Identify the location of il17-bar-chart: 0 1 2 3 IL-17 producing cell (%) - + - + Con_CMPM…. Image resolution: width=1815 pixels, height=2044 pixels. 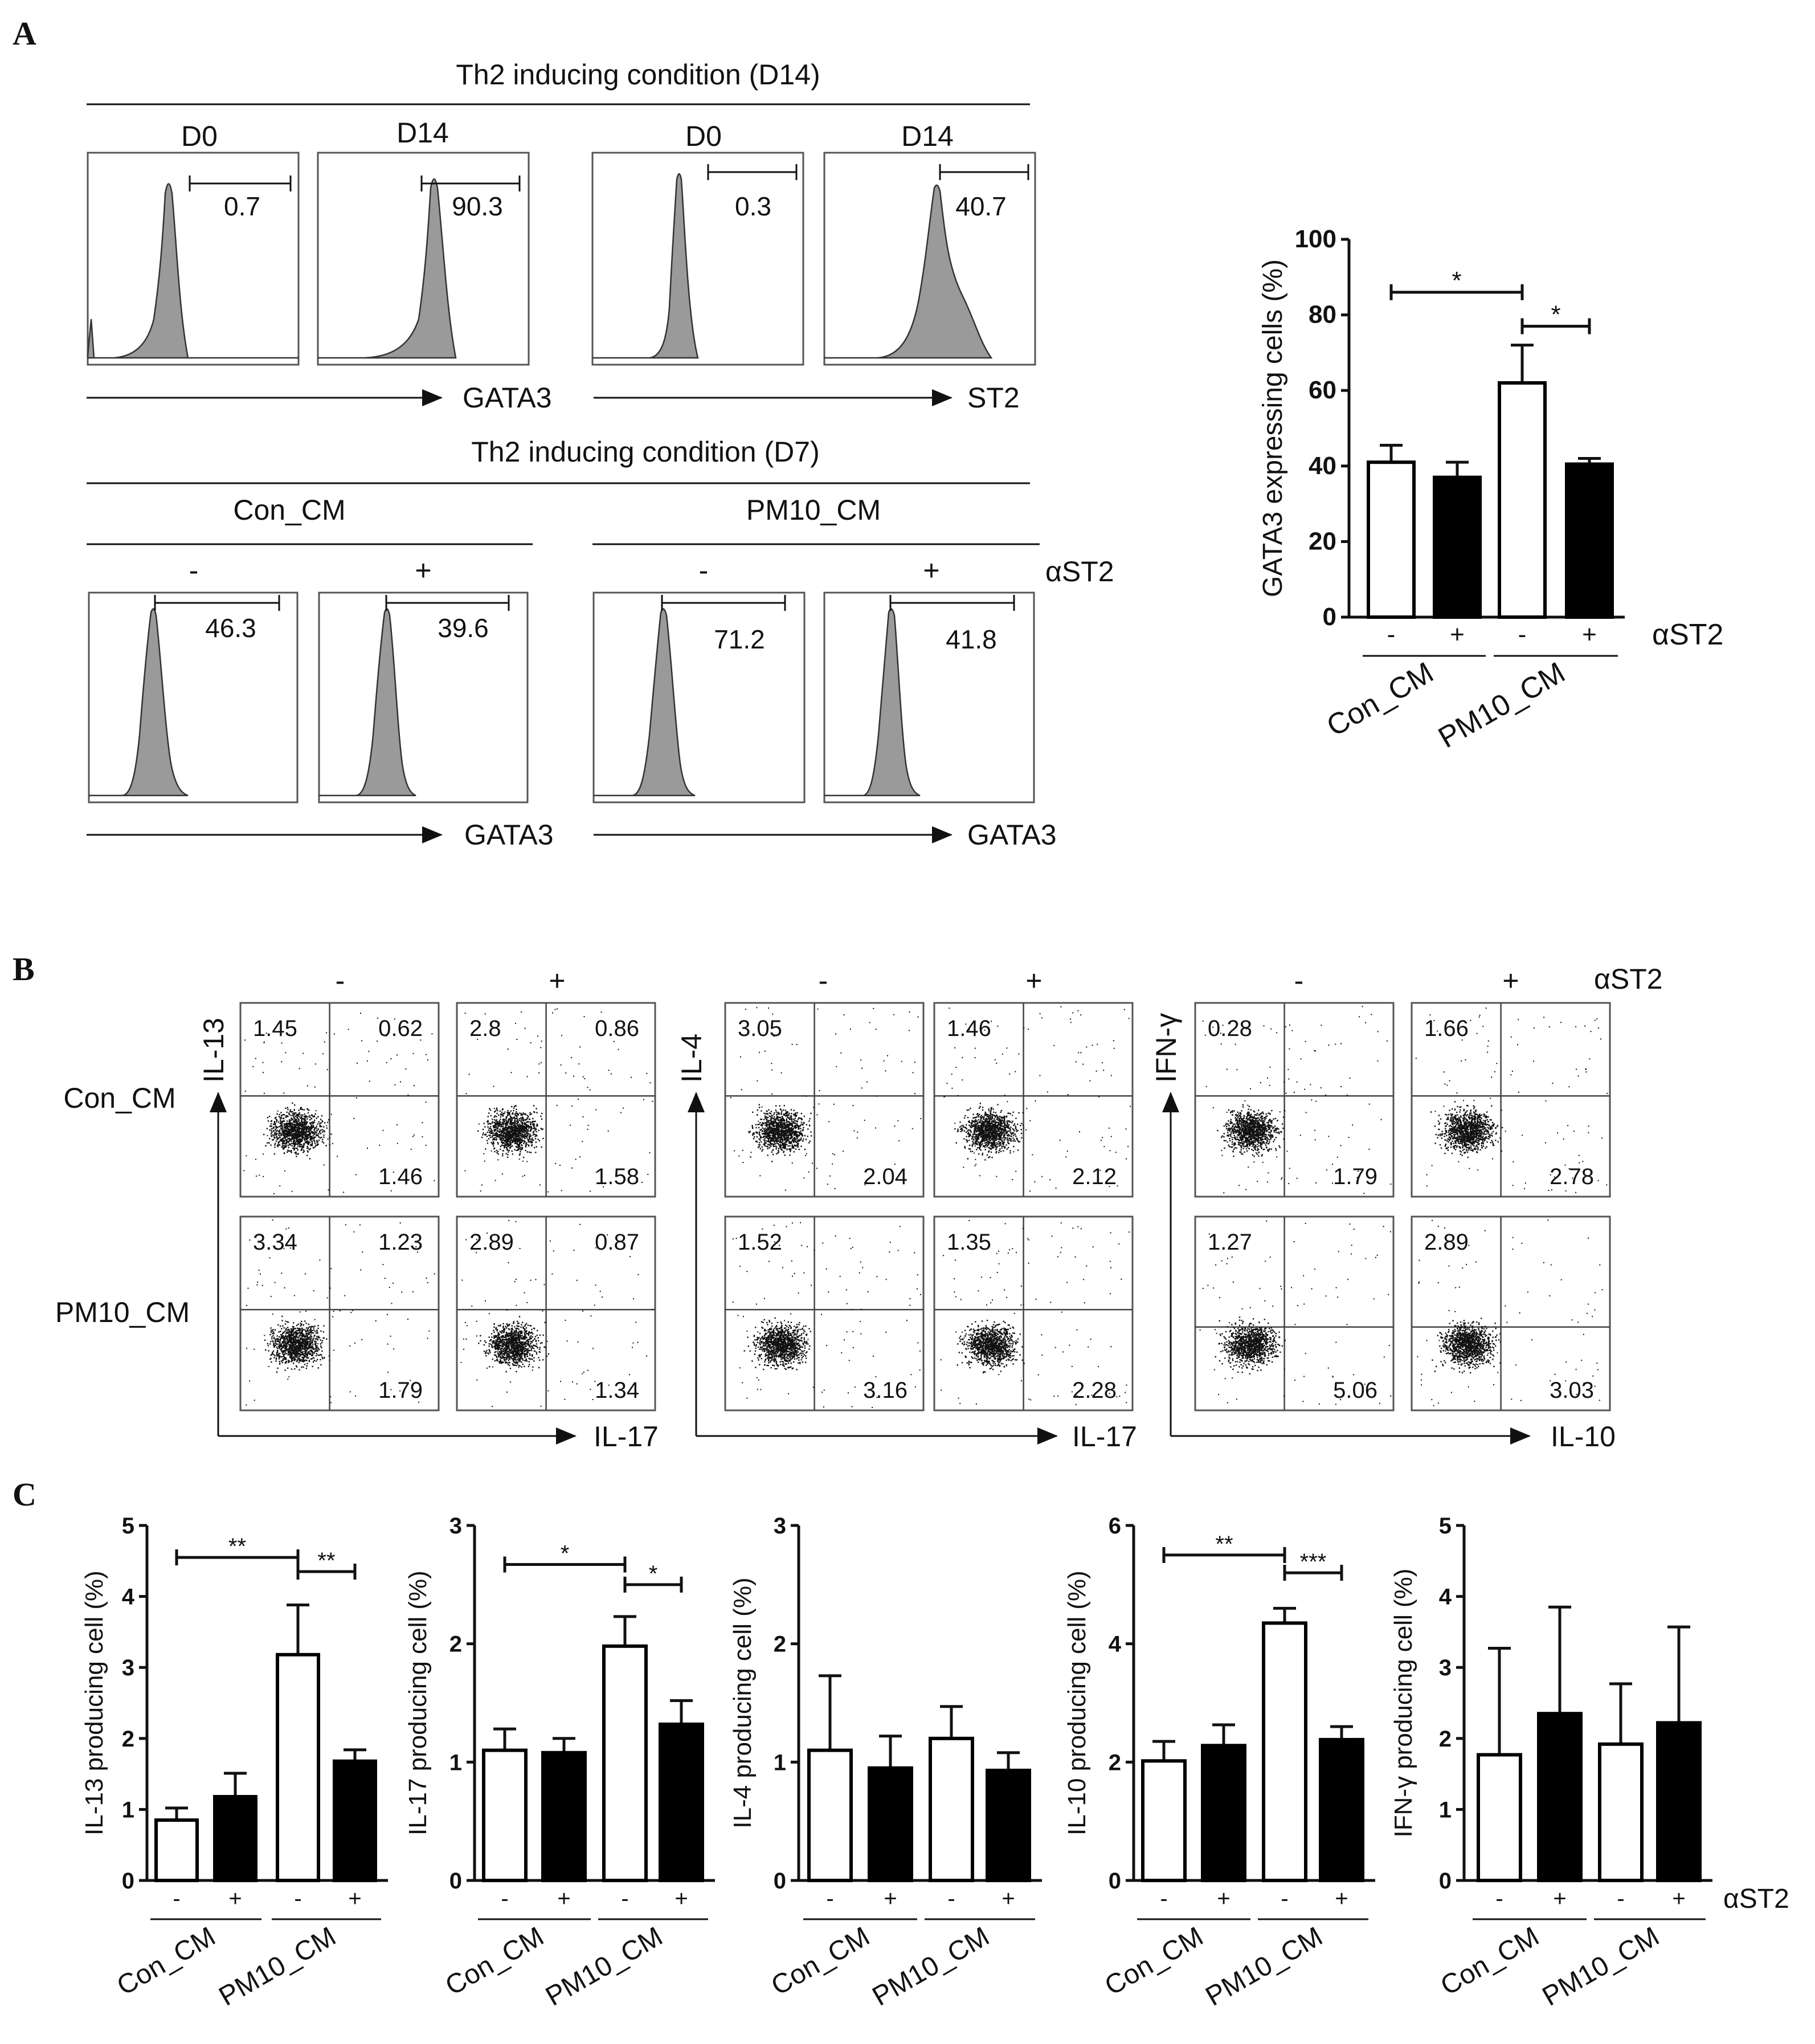
(559, 1762).